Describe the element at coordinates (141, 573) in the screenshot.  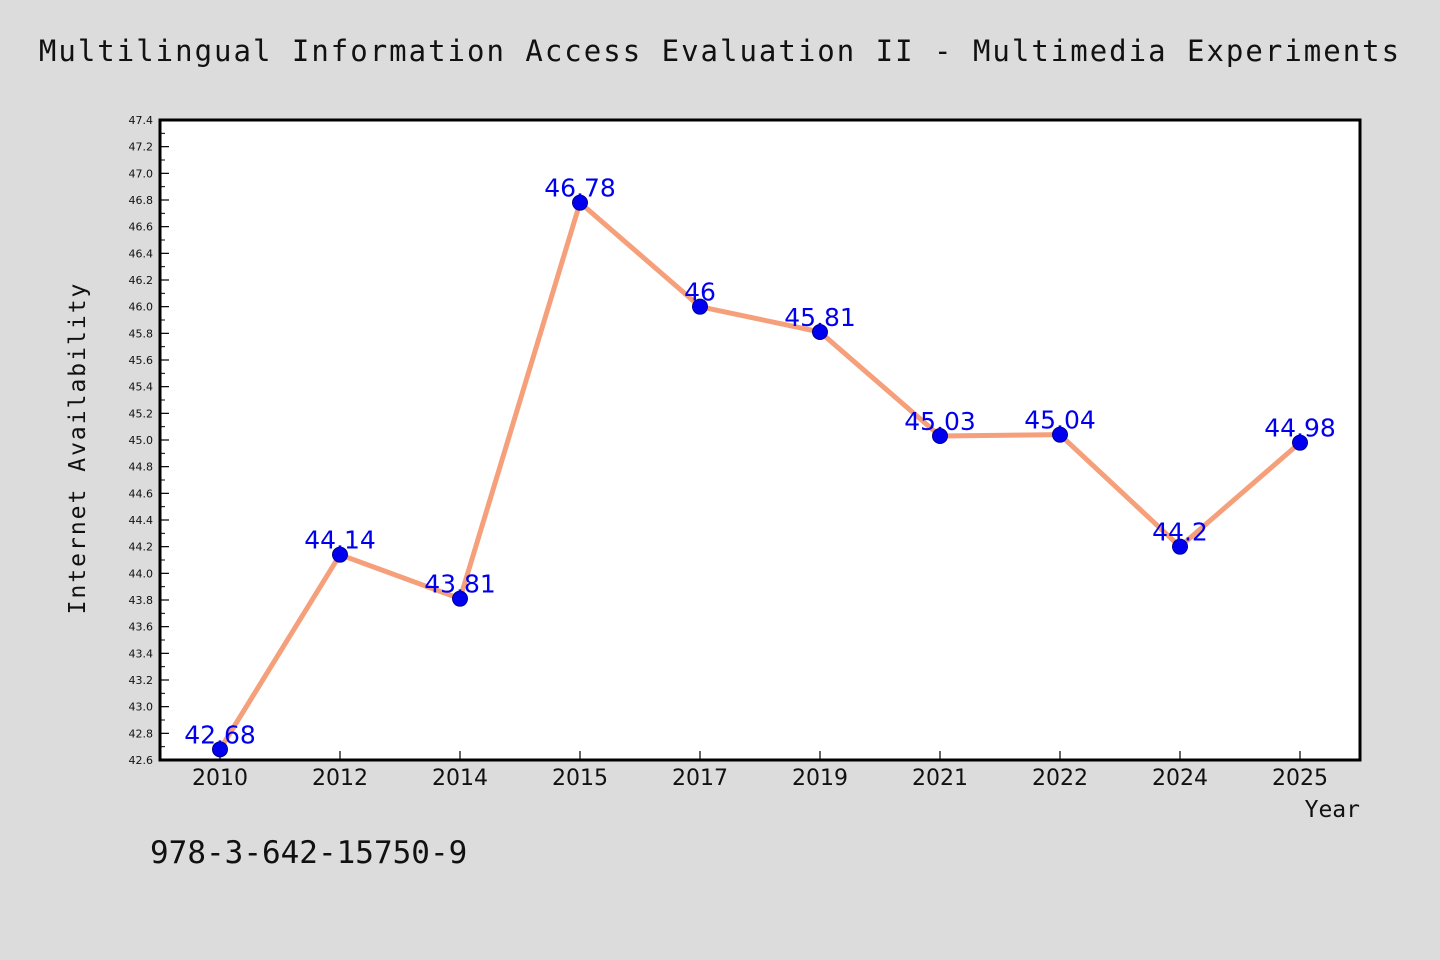
I see `y-tick-label: 44.0` at that location.